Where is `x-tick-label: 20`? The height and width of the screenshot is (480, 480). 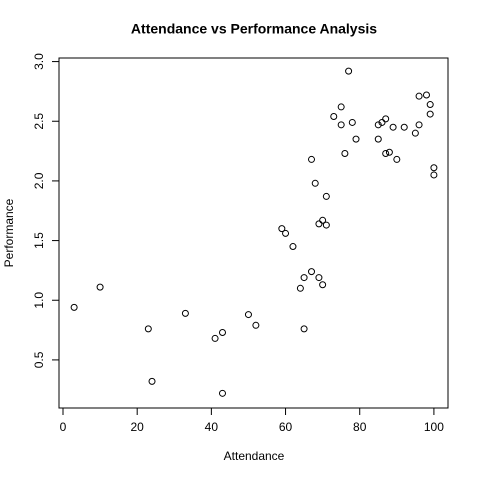 x-tick-label: 20 is located at coordinates (138, 427).